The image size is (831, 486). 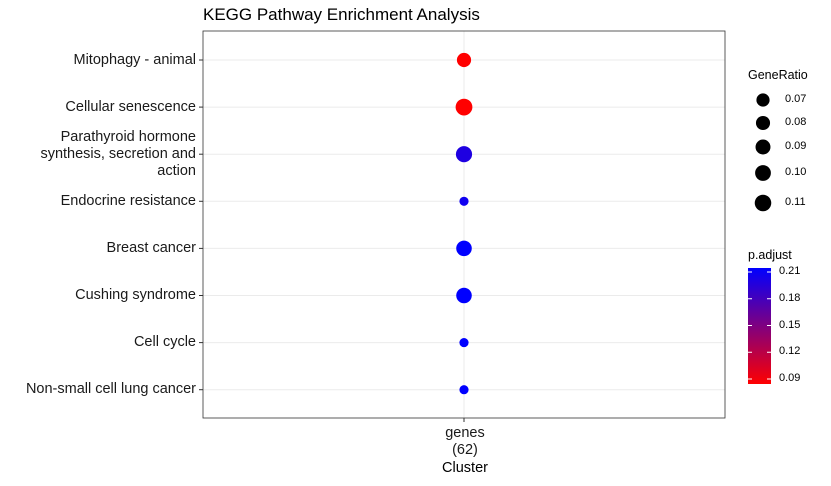 What do you see at coordinates (465, 441) in the screenshot?
I see `x-tick-label: genes (62)` at bounding box center [465, 441].